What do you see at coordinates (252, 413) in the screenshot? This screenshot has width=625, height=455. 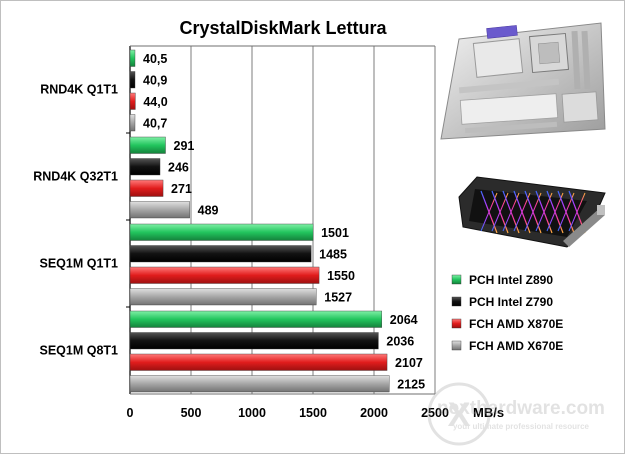 I see `x-tick-label: 1000` at bounding box center [252, 413].